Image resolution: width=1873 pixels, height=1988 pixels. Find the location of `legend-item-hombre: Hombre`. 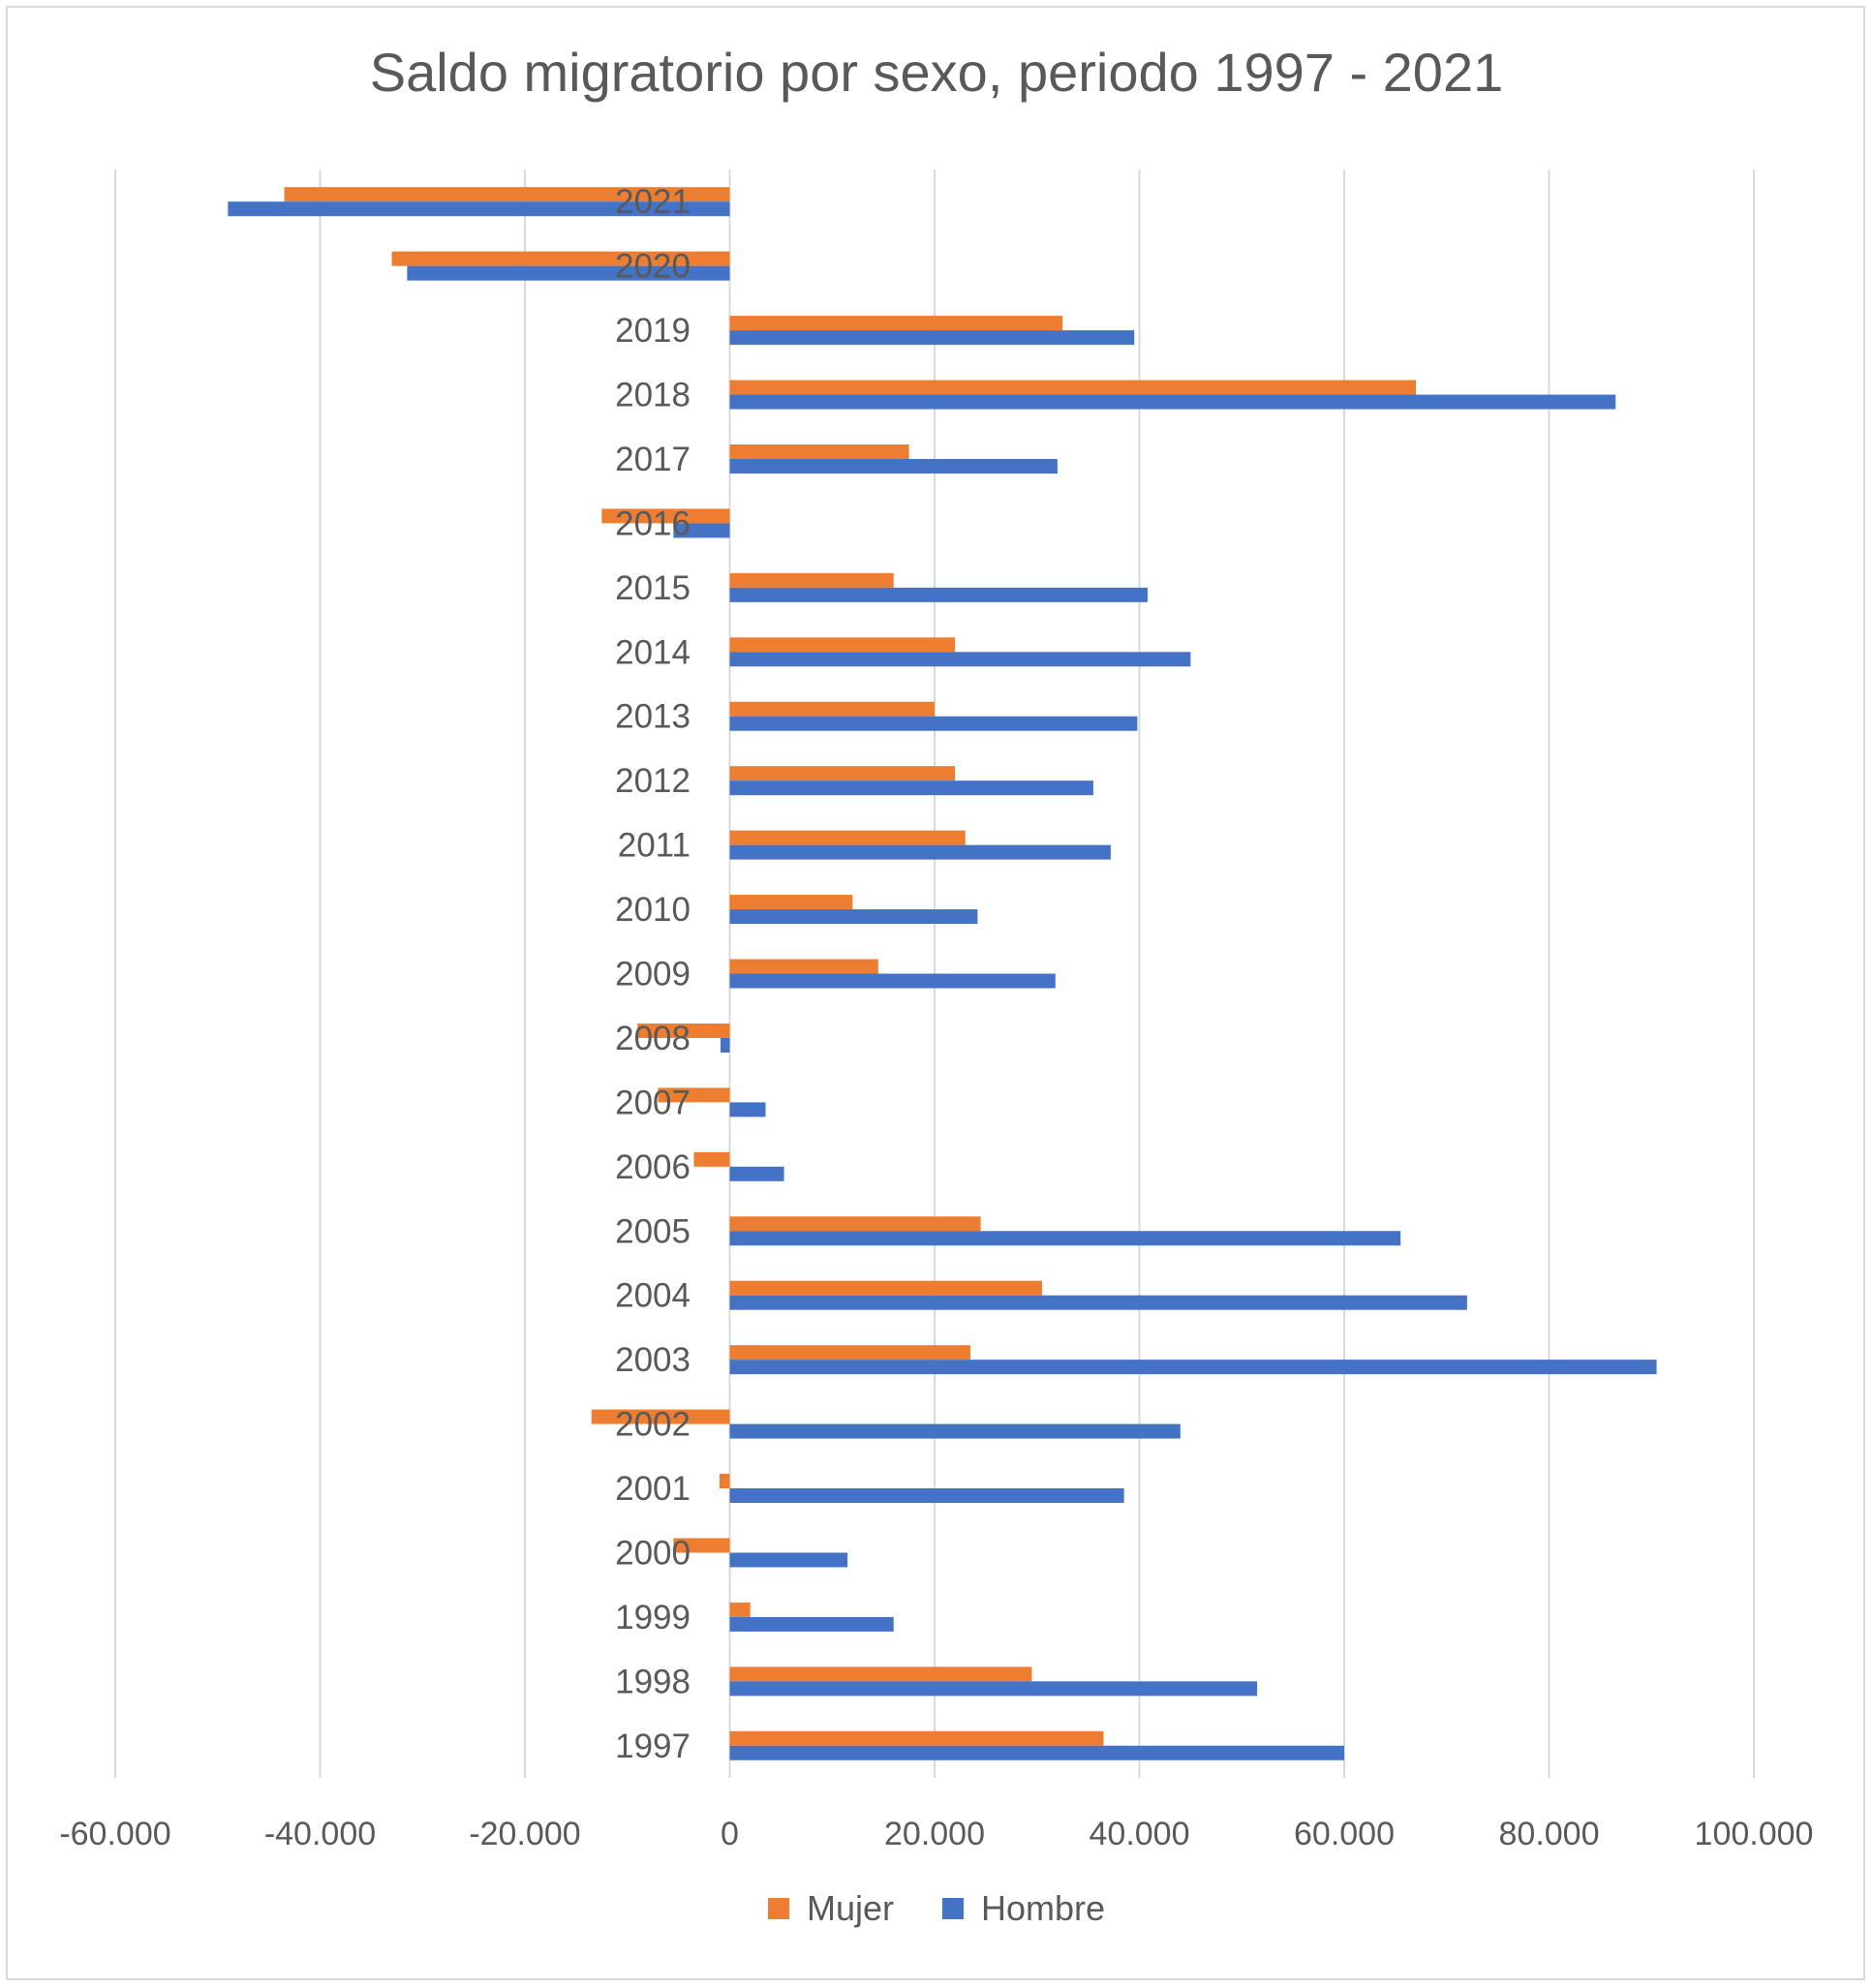

legend-item-hombre: Hombre is located at coordinates (1023, 1908).